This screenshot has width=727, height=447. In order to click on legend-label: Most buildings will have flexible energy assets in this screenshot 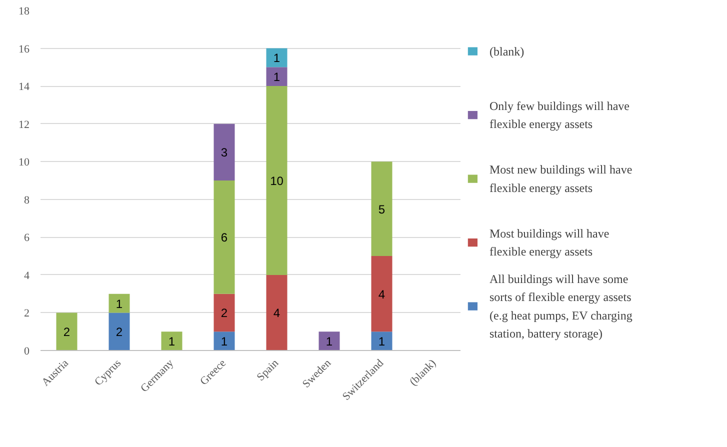, I will do `click(550, 242)`.